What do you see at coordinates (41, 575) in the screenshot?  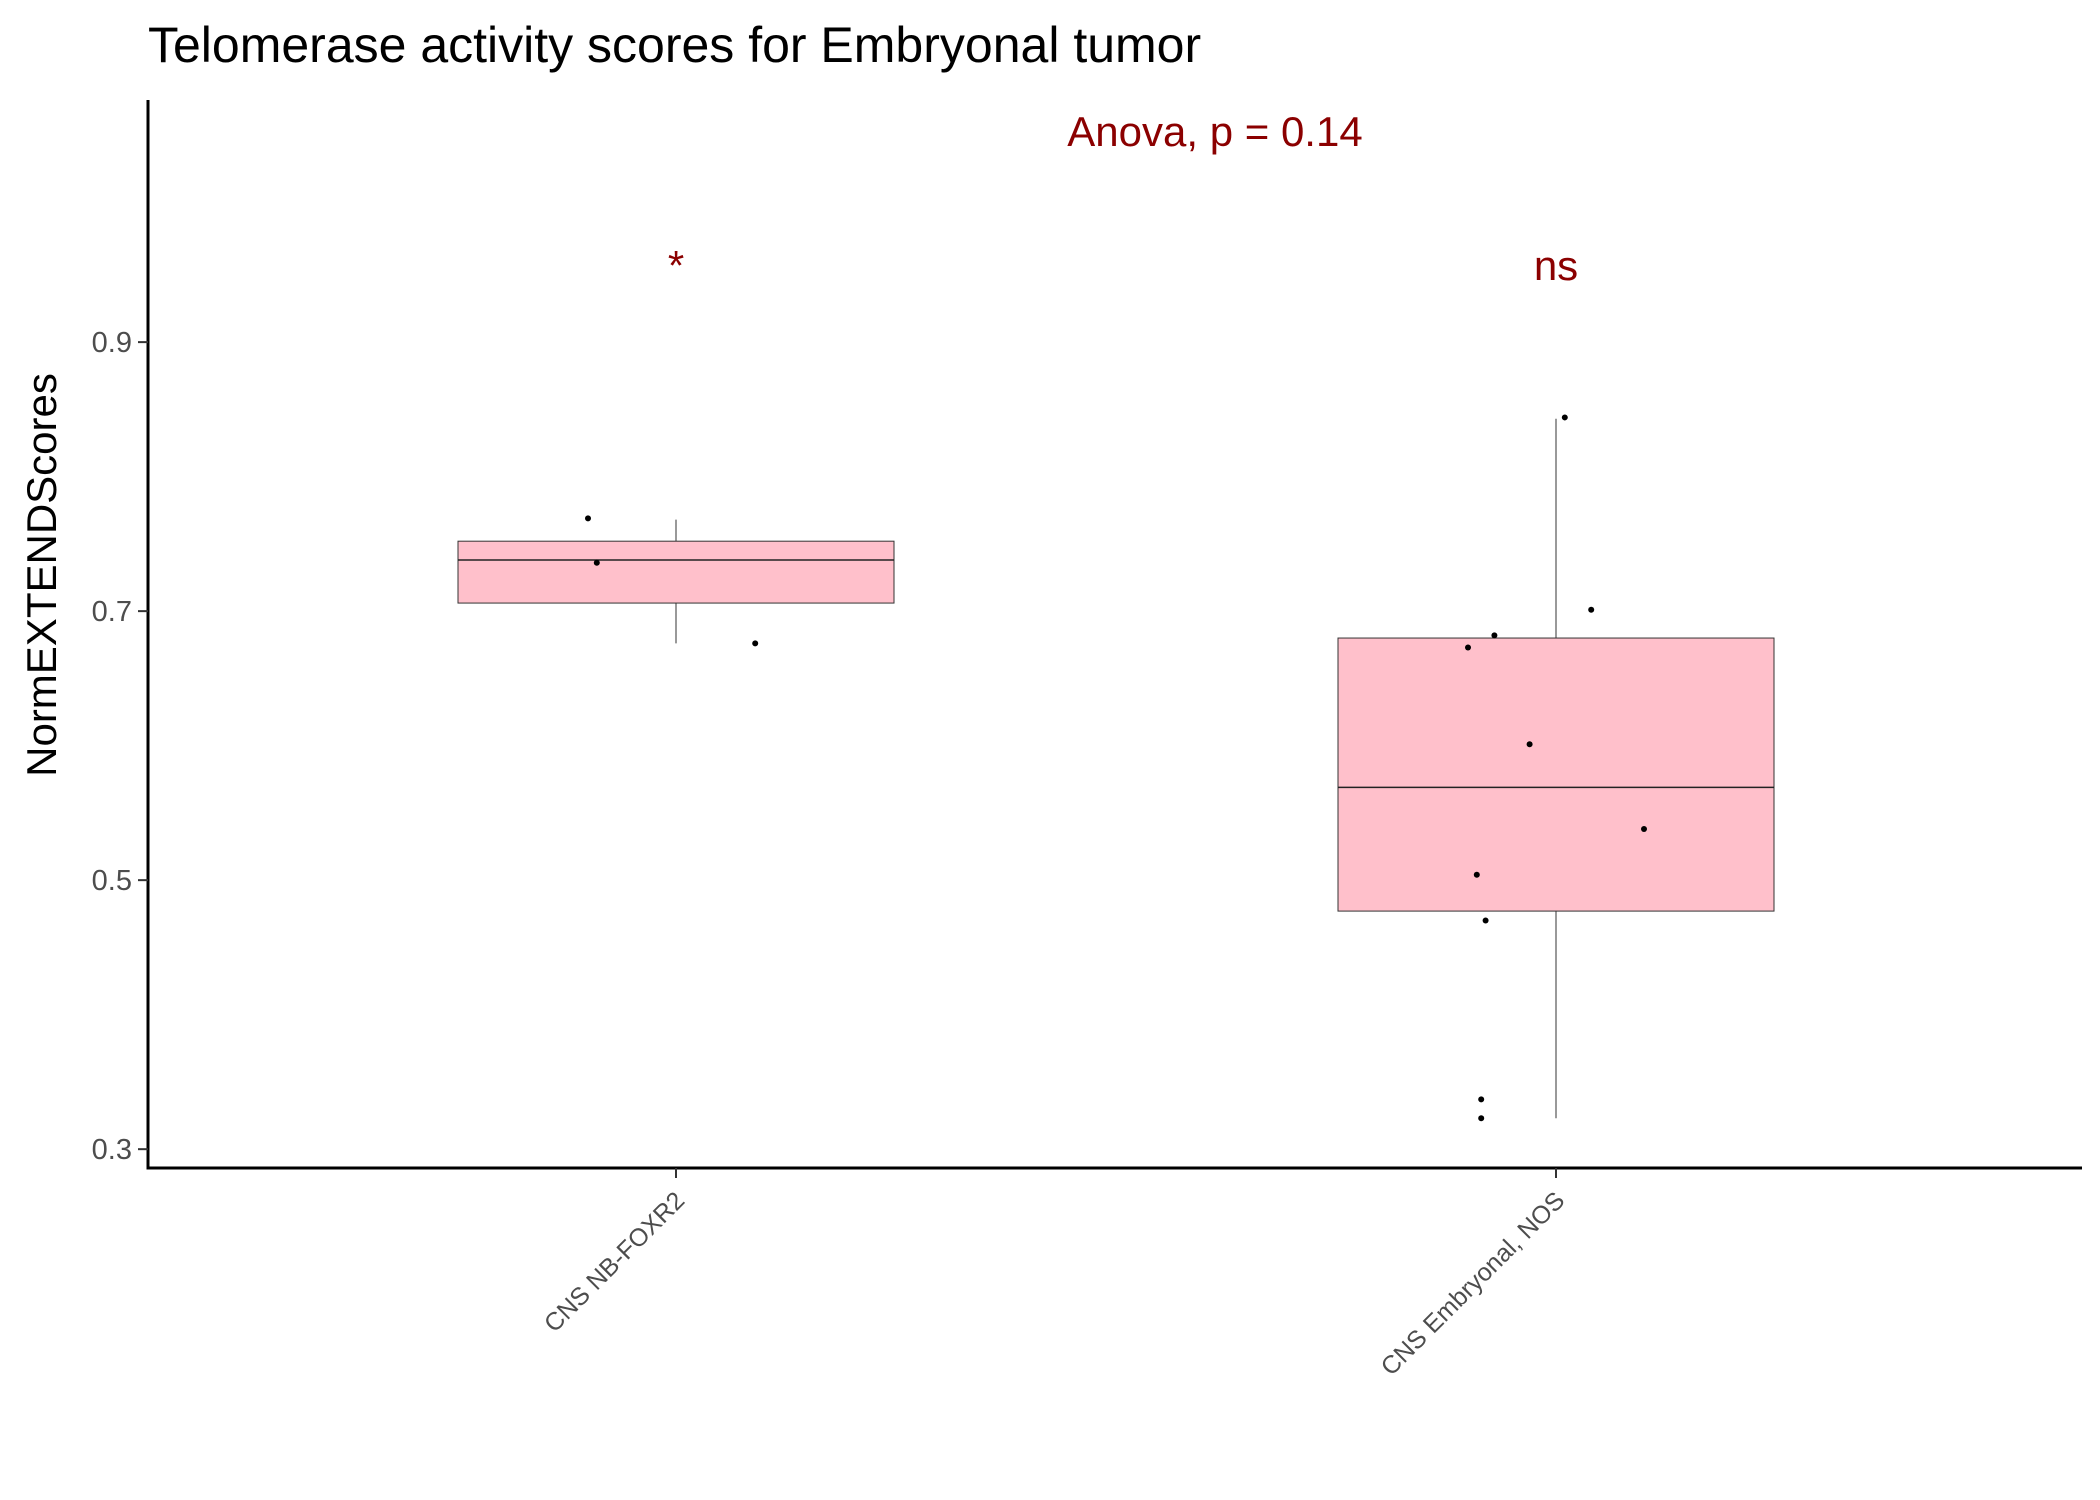 I see `y-axis-label: NormEXTENDScores` at bounding box center [41, 575].